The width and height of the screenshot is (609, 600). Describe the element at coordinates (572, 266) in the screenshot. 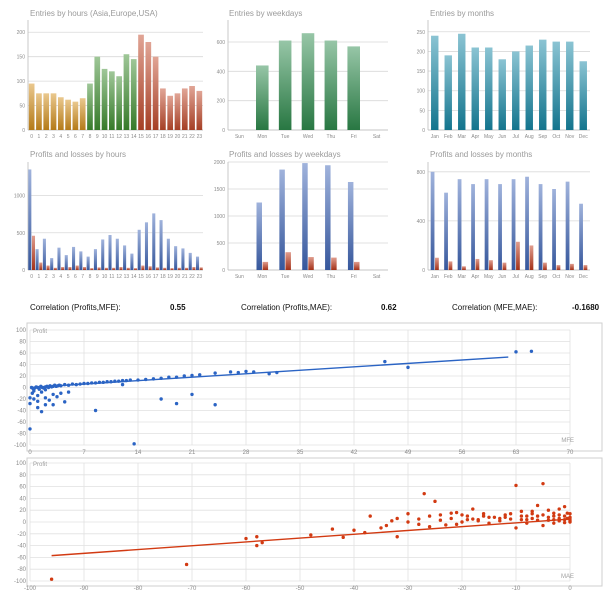

I see `loss-bar-Nov` at that location.